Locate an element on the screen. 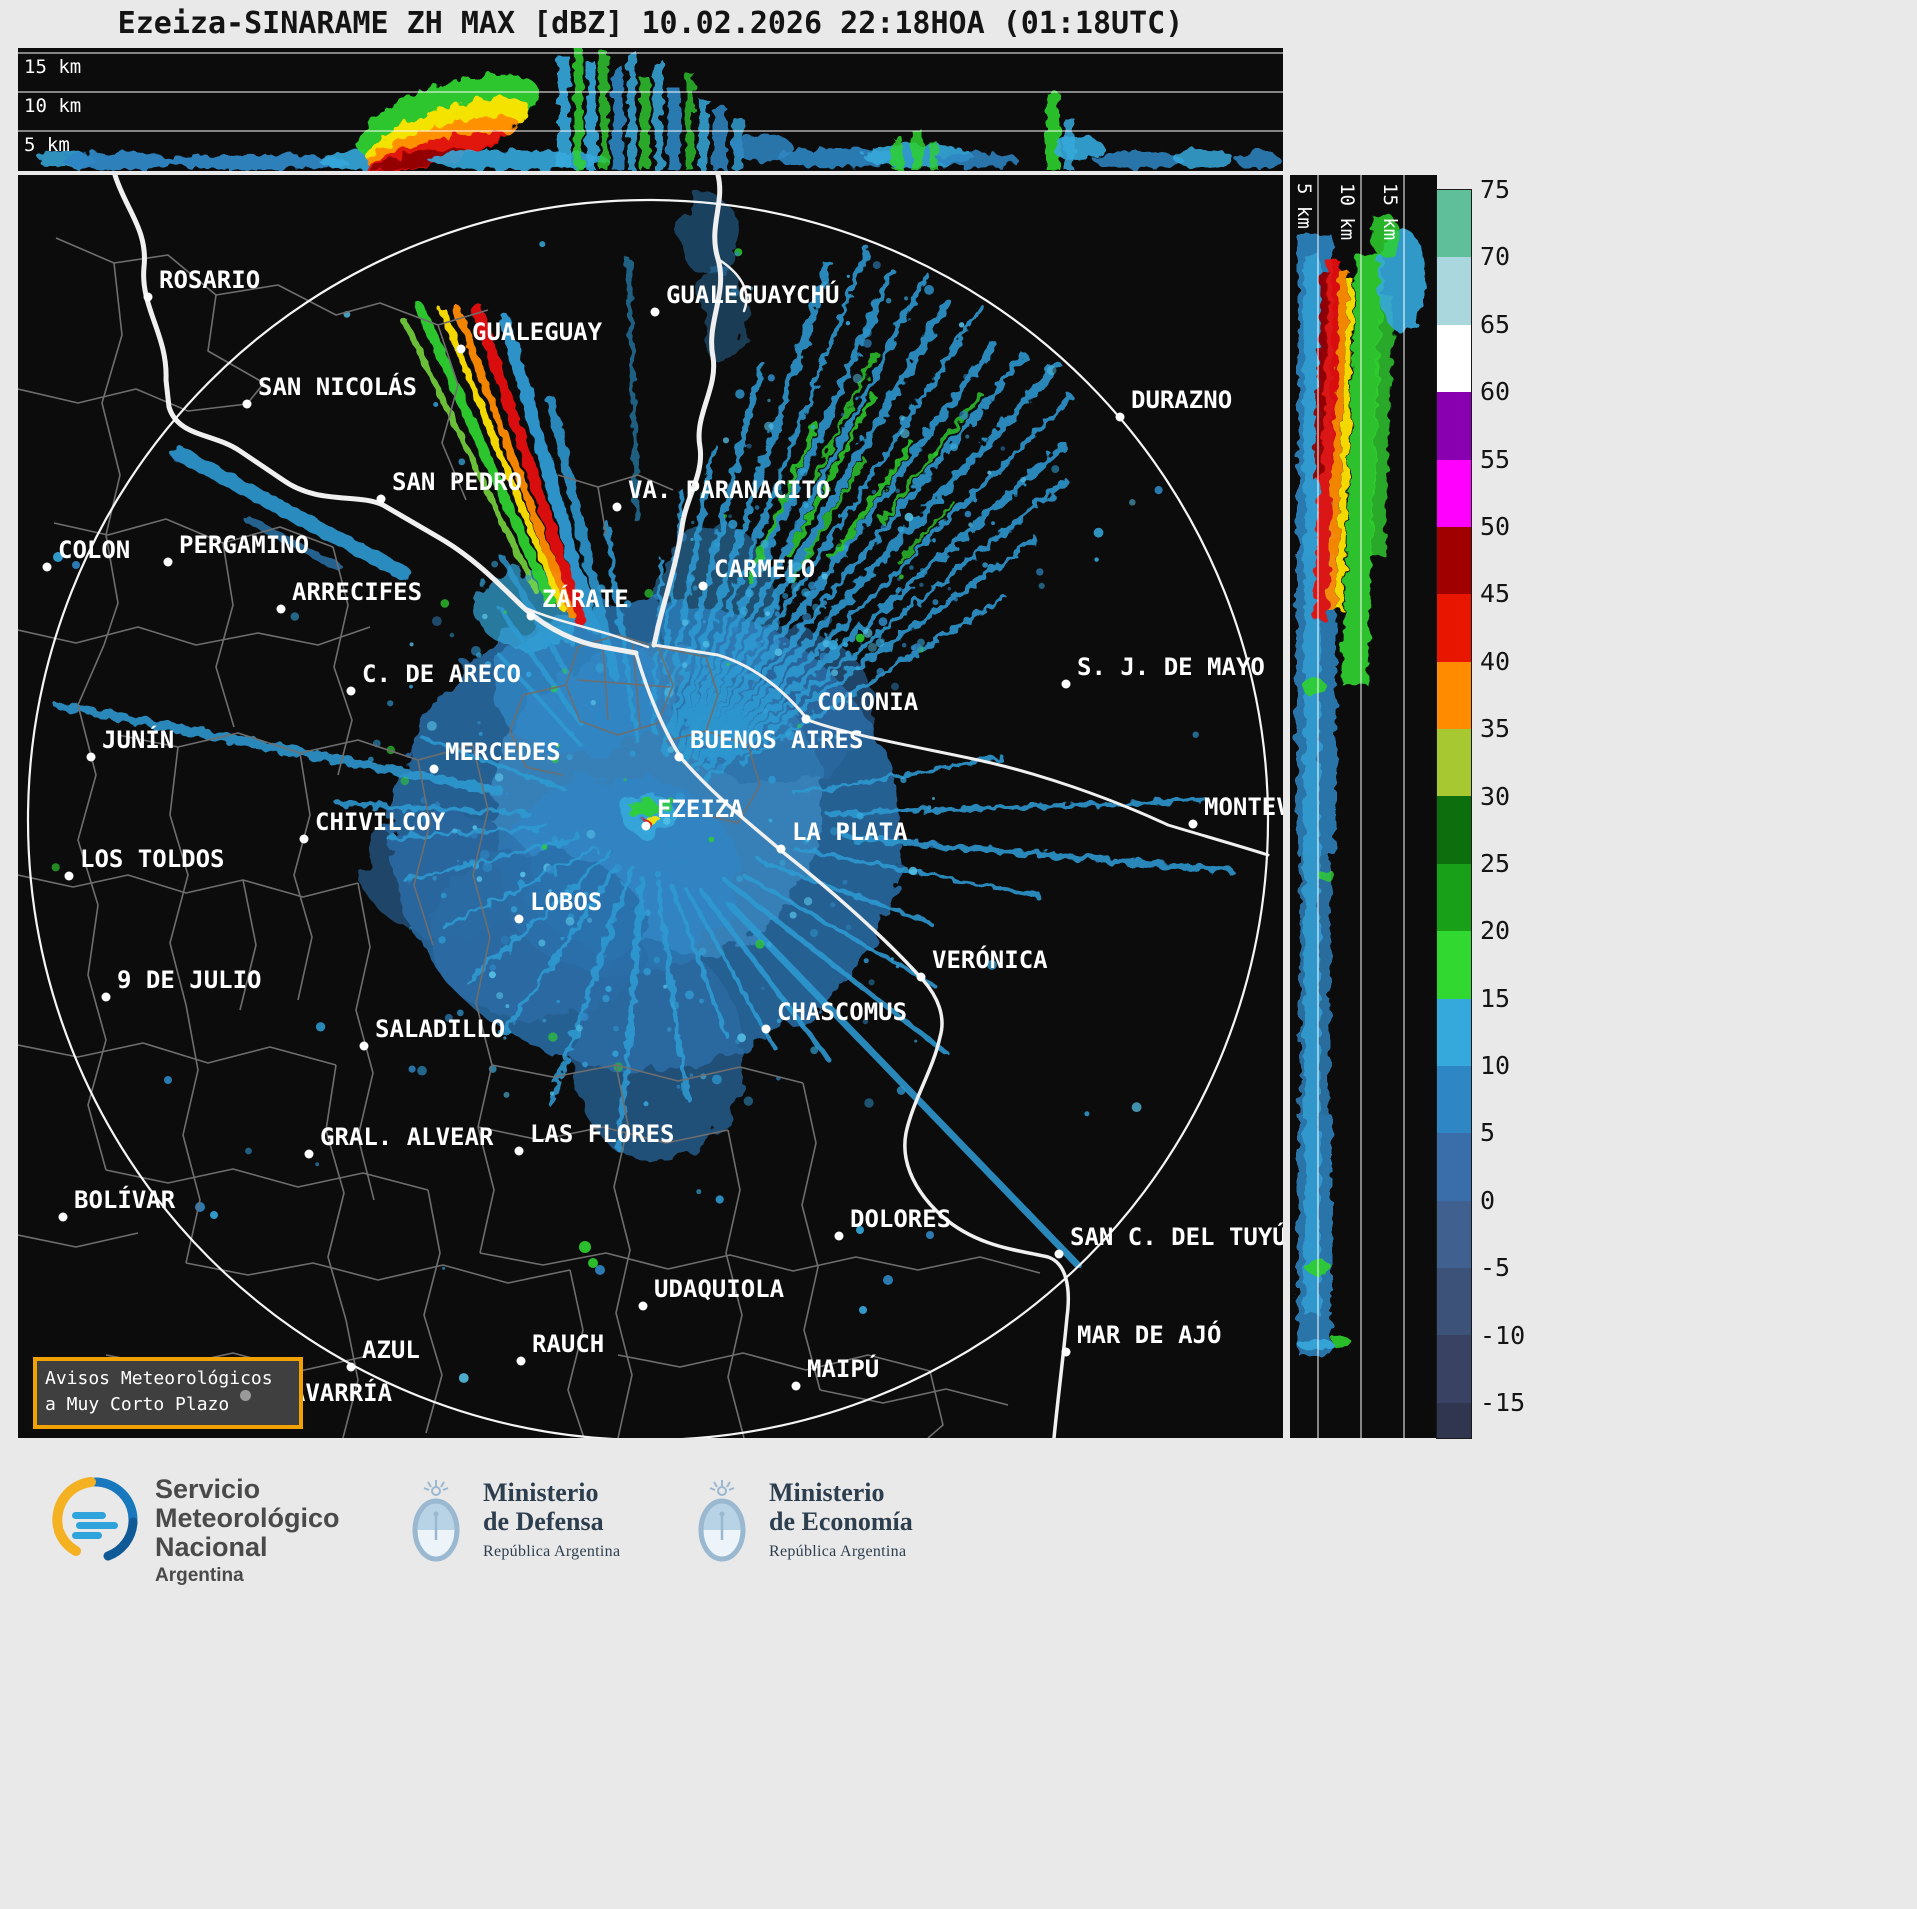  city-label: CARMELO is located at coordinates (764, 569).